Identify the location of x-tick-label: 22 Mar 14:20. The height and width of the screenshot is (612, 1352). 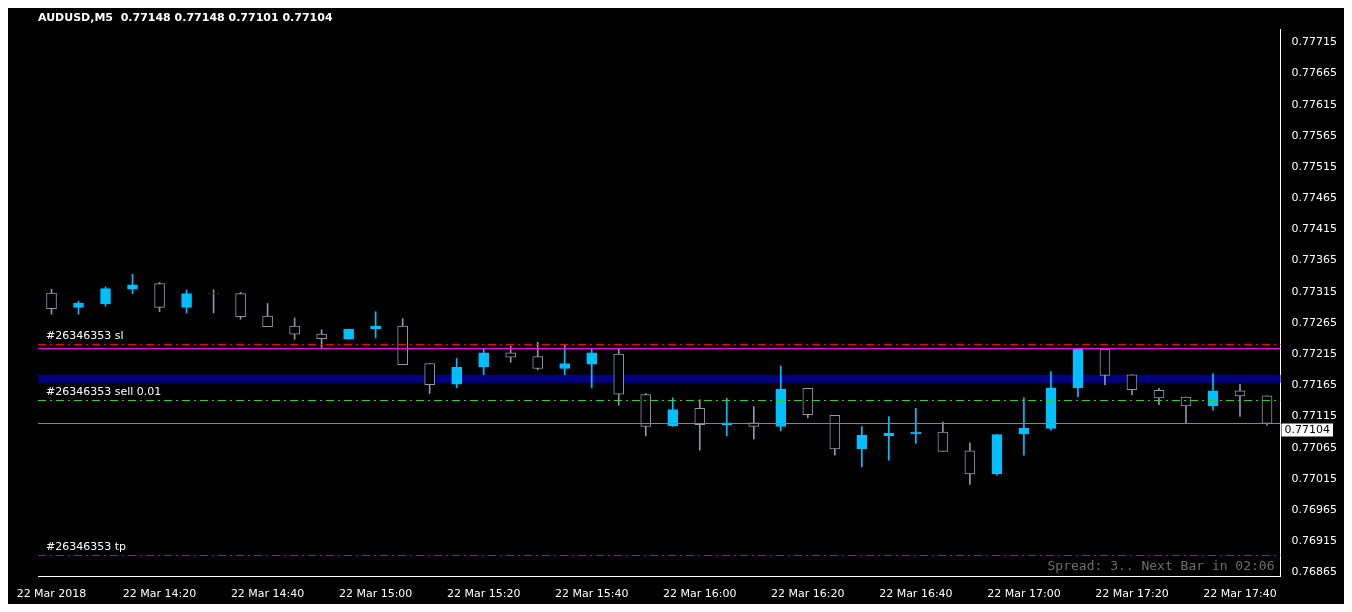
(159, 594).